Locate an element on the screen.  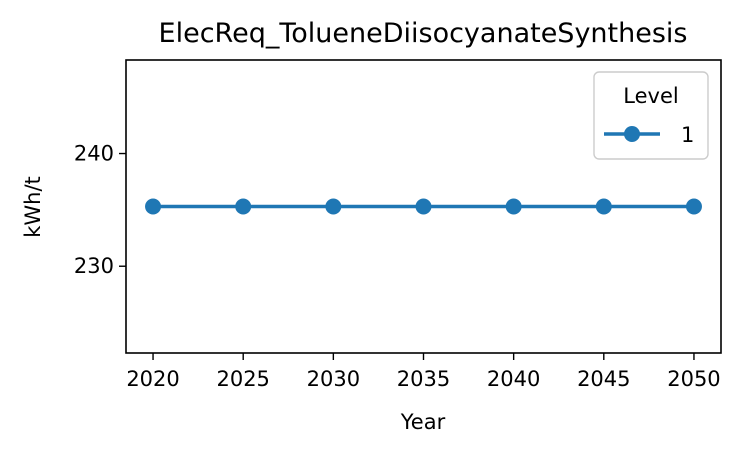
x-tick-label: 2030 is located at coordinates (333, 379).